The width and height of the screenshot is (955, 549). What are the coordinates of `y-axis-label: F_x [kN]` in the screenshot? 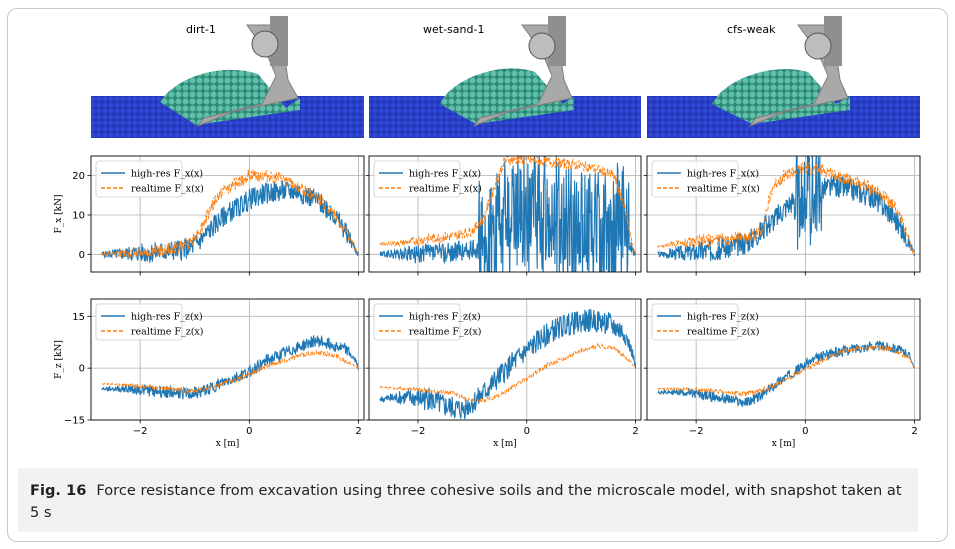 It's located at (59, 213).